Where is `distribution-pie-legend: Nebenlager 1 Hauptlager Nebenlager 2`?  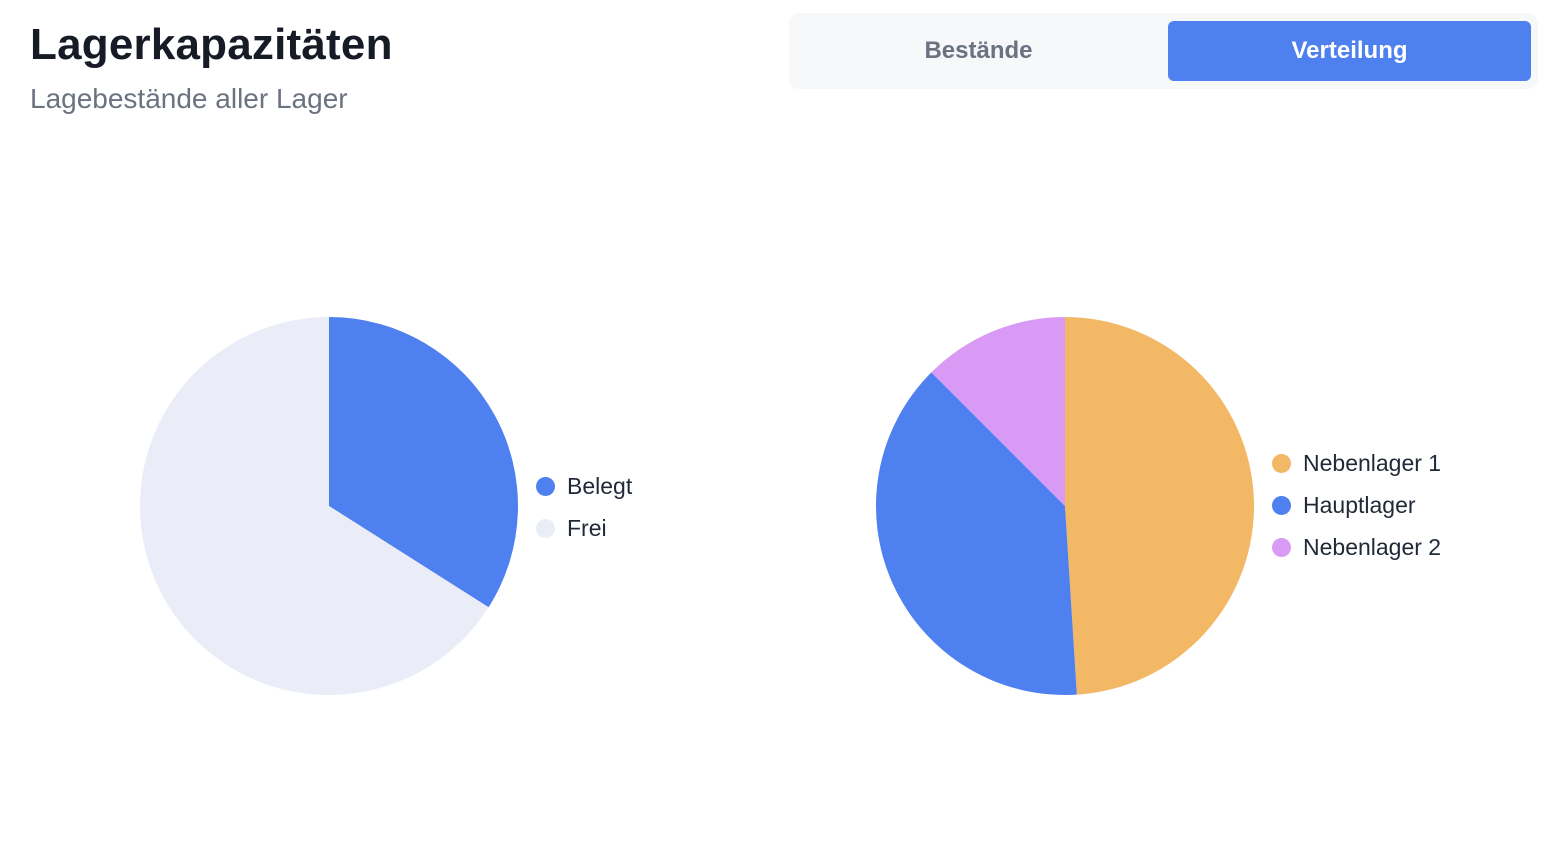
distribution-pie-legend: Nebenlager 1 Hauptlager Nebenlager 2 is located at coordinates (1356, 505).